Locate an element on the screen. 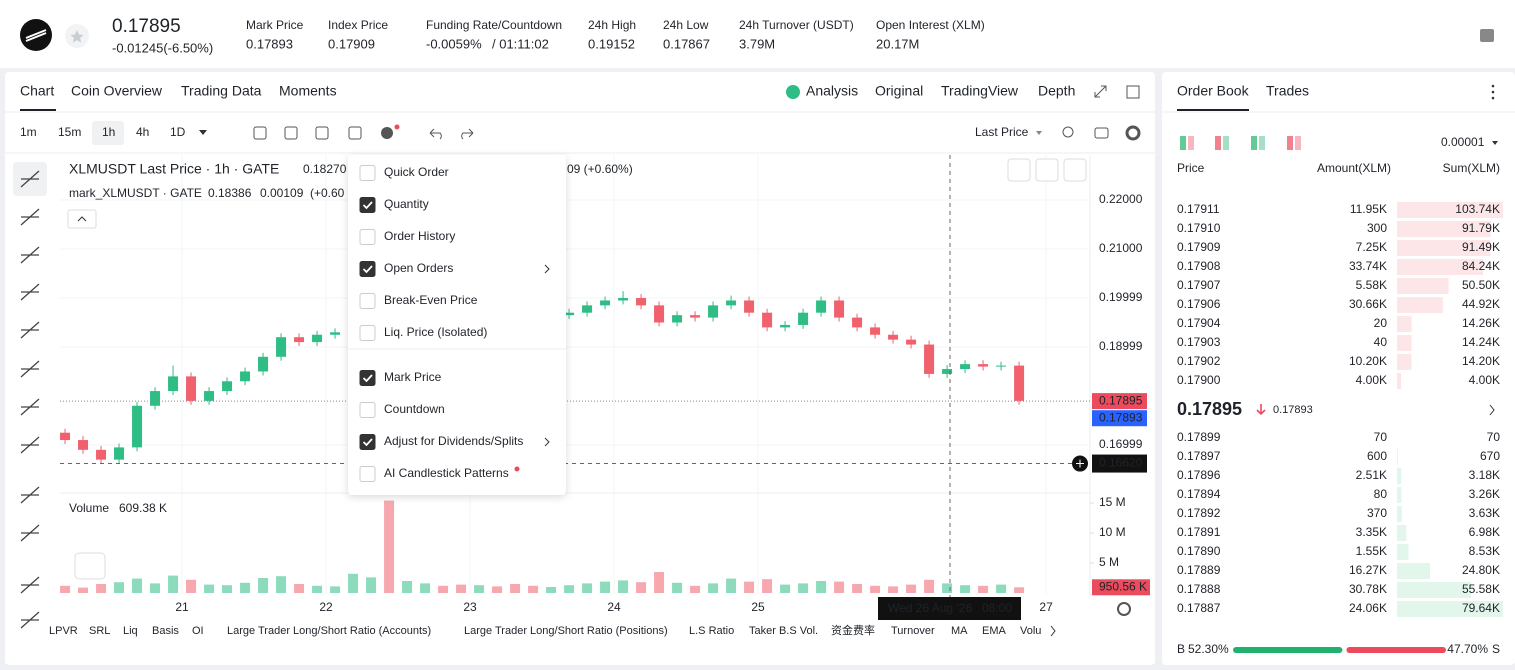 Image resolution: width=1515 pixels, height=670 pixels. chart-tab: Chart is located at coordinates (37, 91).